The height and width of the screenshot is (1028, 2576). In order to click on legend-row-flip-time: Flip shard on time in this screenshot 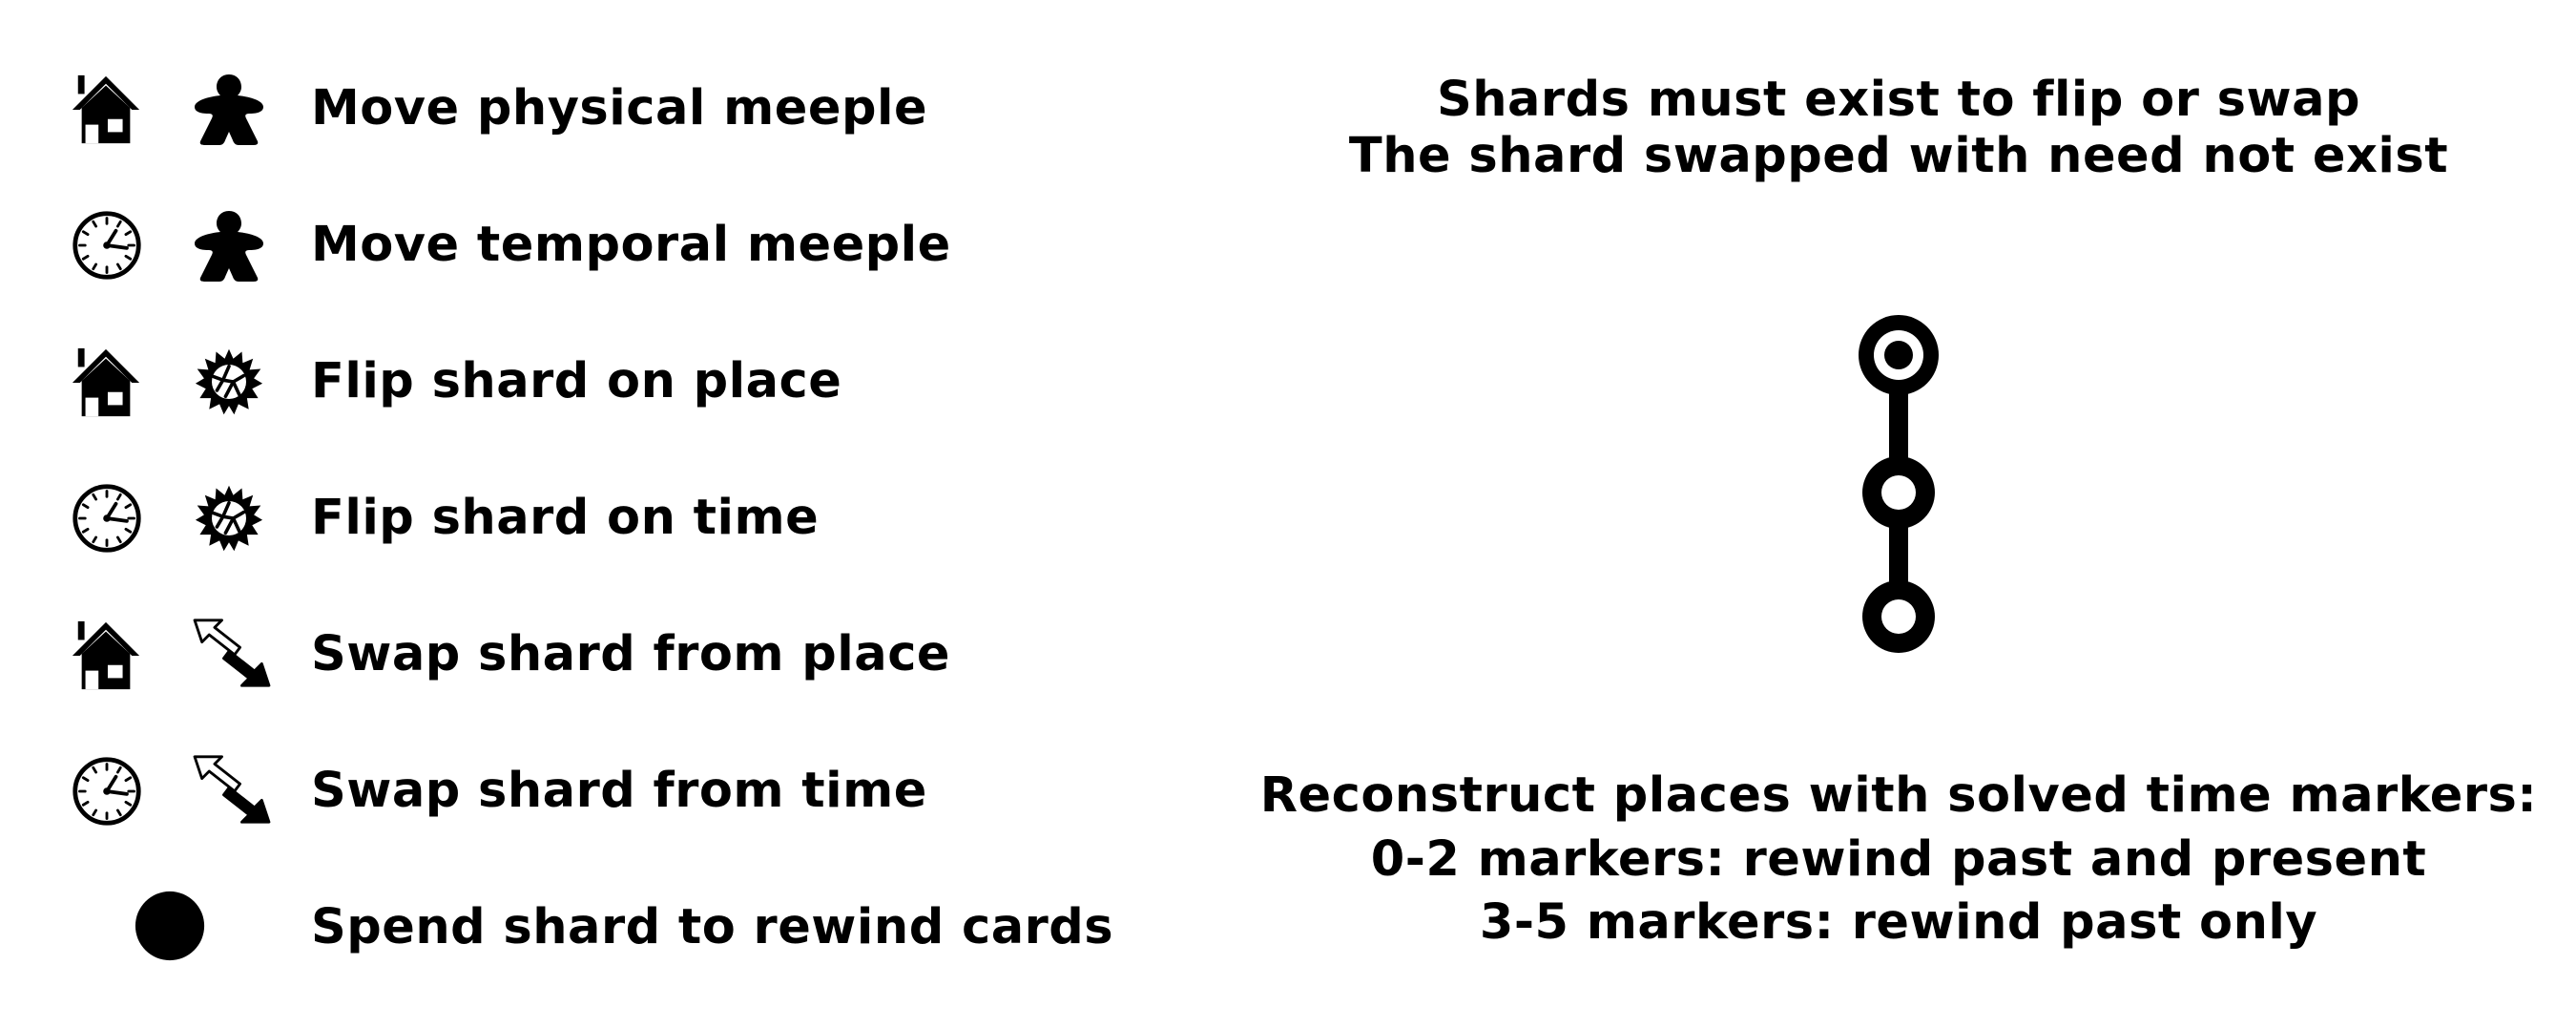, I will do `click(620, 519)`.